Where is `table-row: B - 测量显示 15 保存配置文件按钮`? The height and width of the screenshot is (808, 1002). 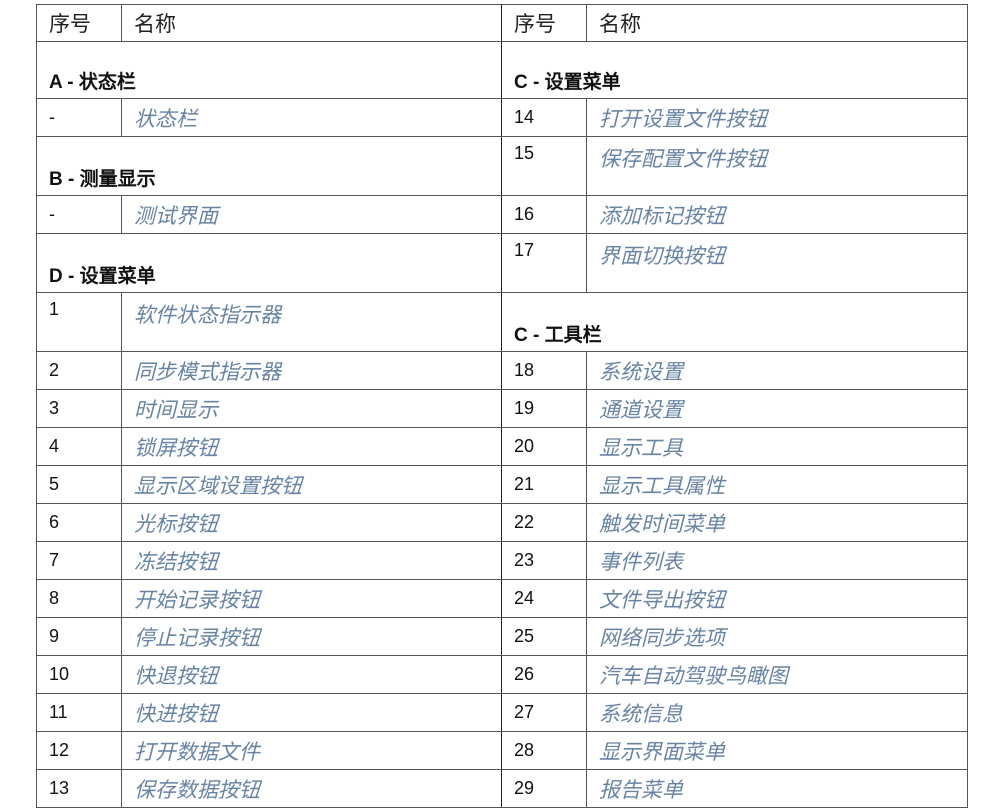
table-row: B - 测量显示 15 保存配置文件按钮 is located at coordinates (502, 166).